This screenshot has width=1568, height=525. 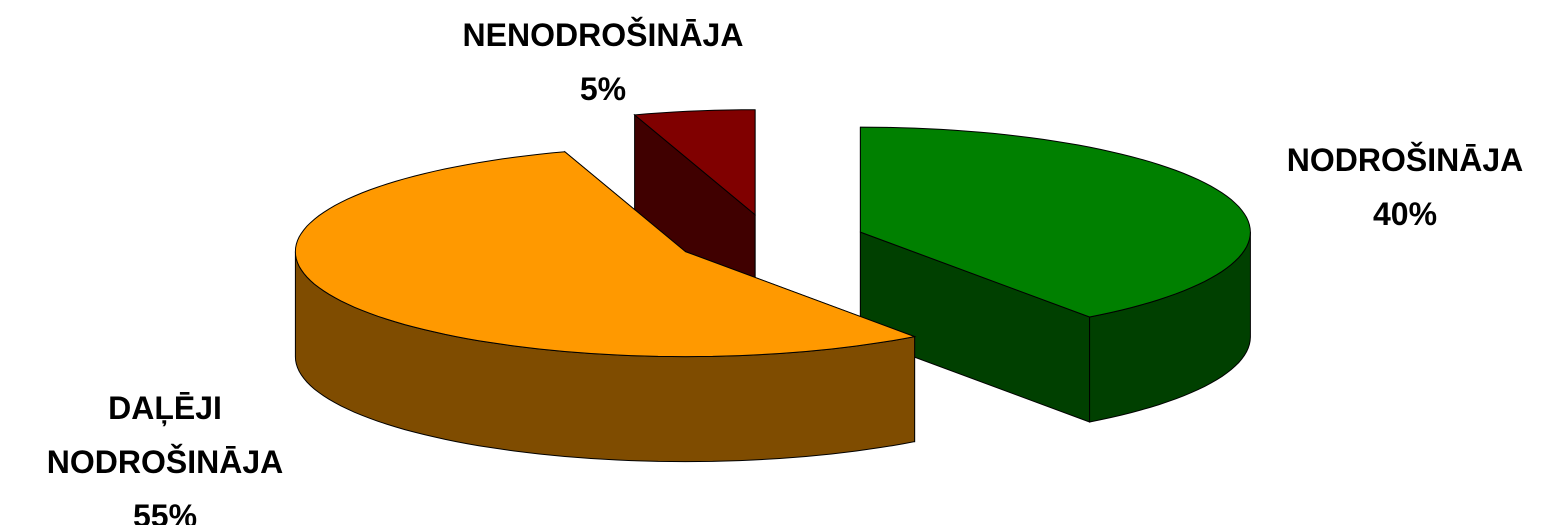 I want to click on value-label: 5%, so click(x=603, y=89).